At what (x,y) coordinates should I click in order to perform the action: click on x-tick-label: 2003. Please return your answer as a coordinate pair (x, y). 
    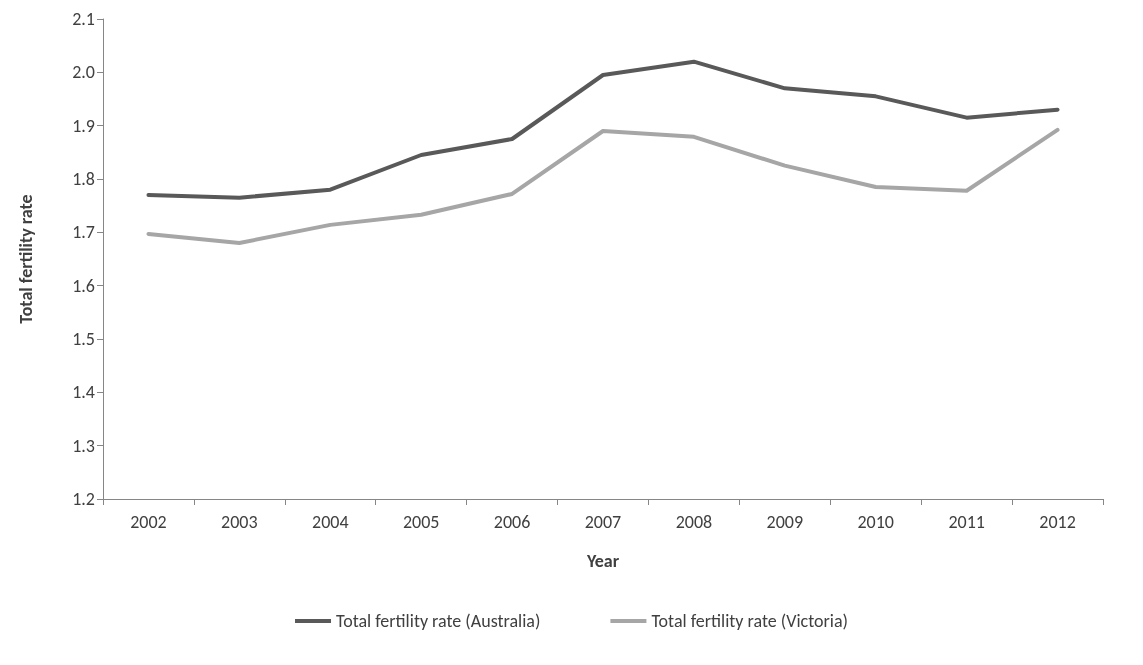
    Looking at the image, I should click on (239, 522).